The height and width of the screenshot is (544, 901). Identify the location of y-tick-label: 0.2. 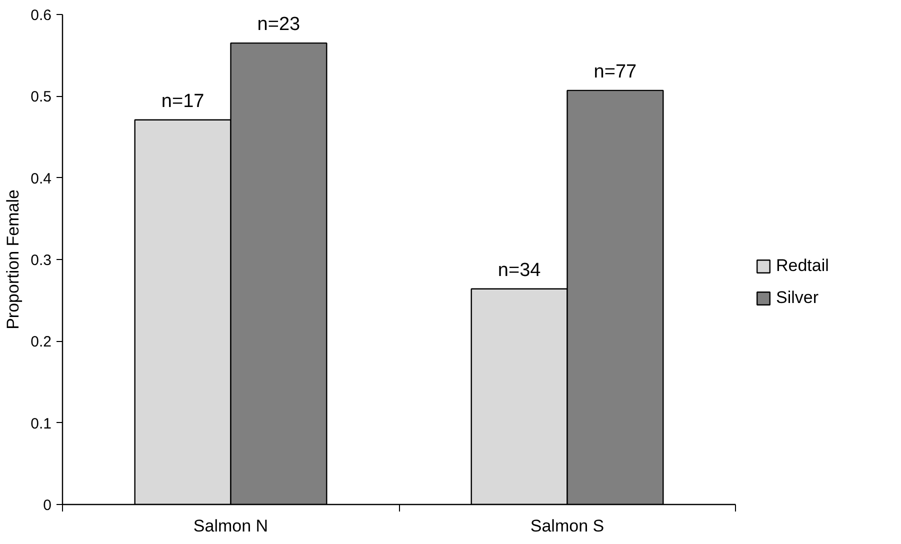
(41, 342).